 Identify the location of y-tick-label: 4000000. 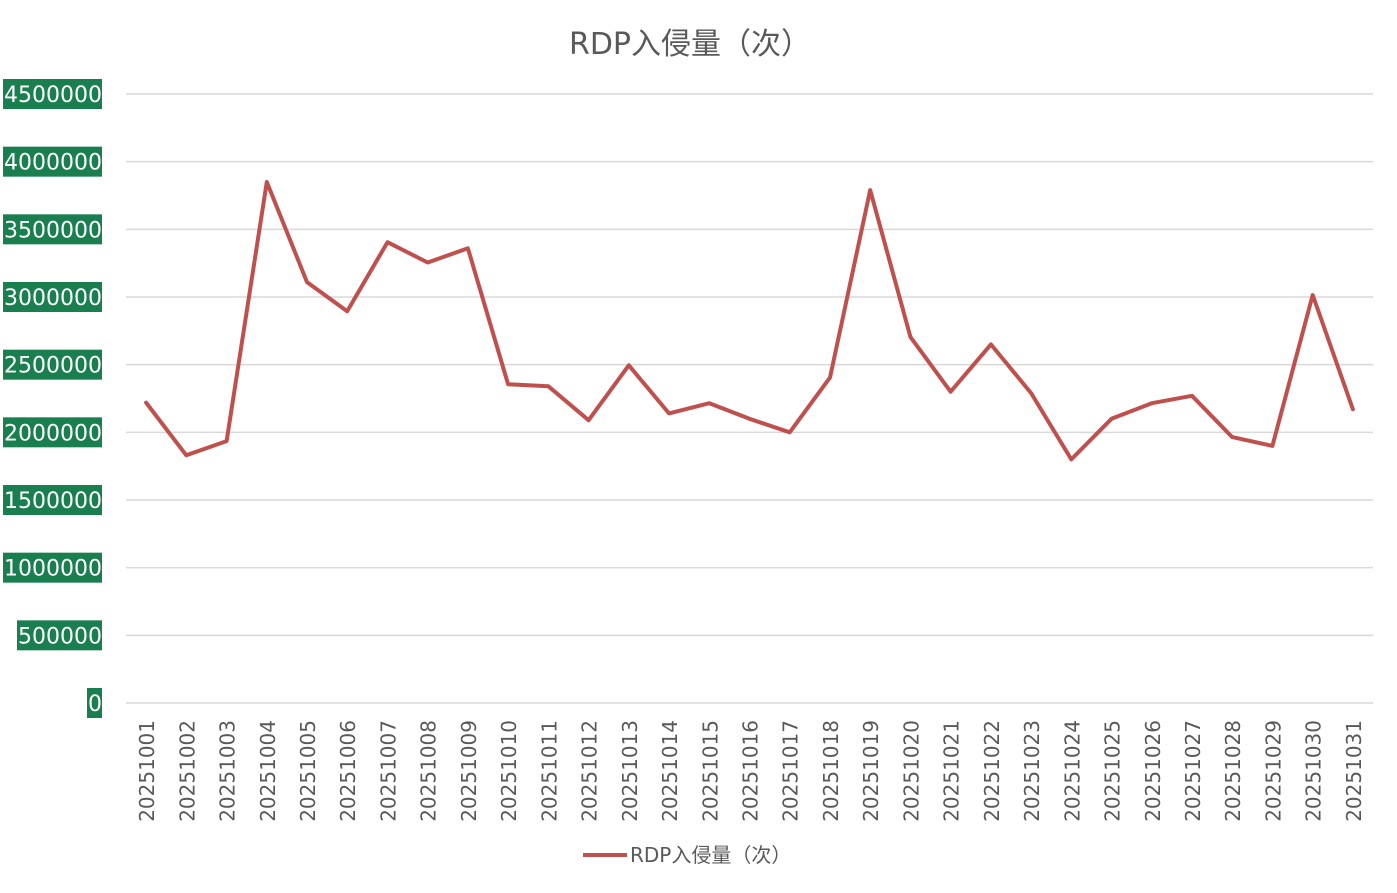
(53, 163).